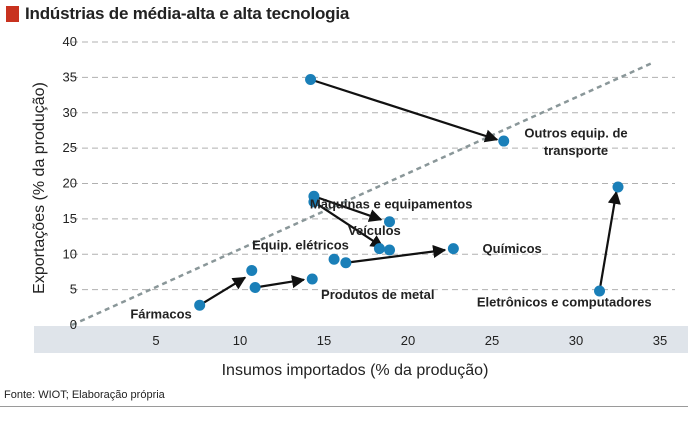 Image resolution: width=688 pixels, height=422 pixels. What do you see at coordinates (70, 41) in the screenshot?
I see `y-tick-label: 40` at bounding box center [70, 41].